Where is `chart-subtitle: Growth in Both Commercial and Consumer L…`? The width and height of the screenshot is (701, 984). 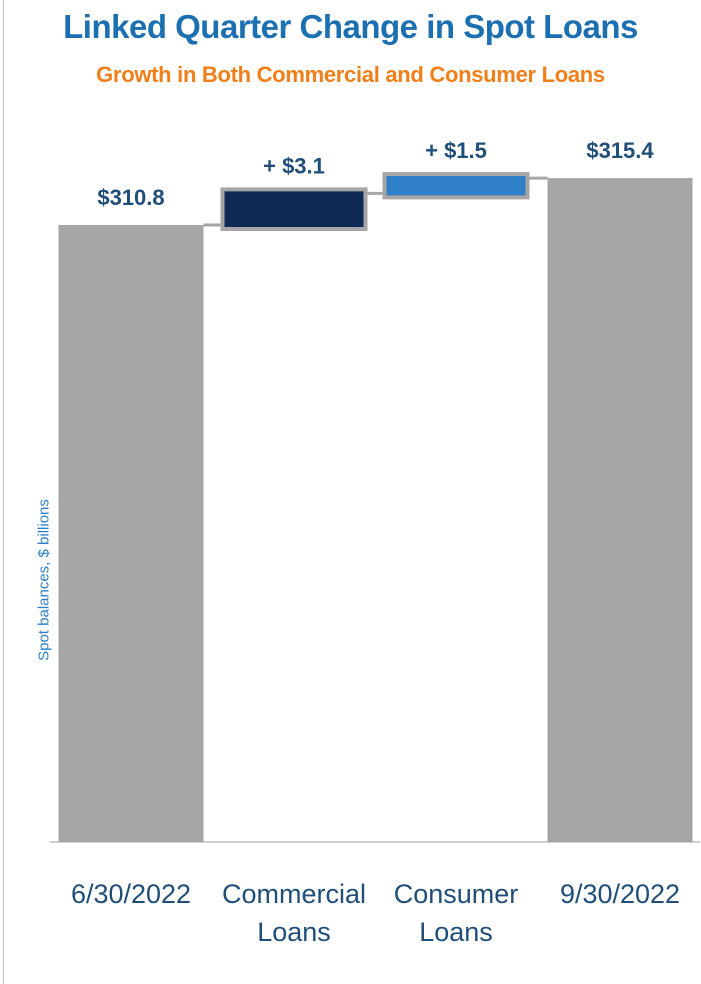
chart-subtitle: Growth in Both Commercial and Consumer L… is located at coordinates (350, 74).